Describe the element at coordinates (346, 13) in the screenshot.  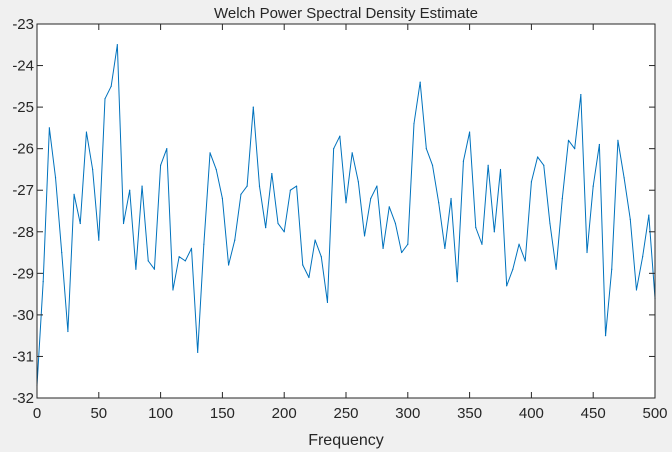
I see `chart-title: Welch Power Spectral Density Estimate` at that location.